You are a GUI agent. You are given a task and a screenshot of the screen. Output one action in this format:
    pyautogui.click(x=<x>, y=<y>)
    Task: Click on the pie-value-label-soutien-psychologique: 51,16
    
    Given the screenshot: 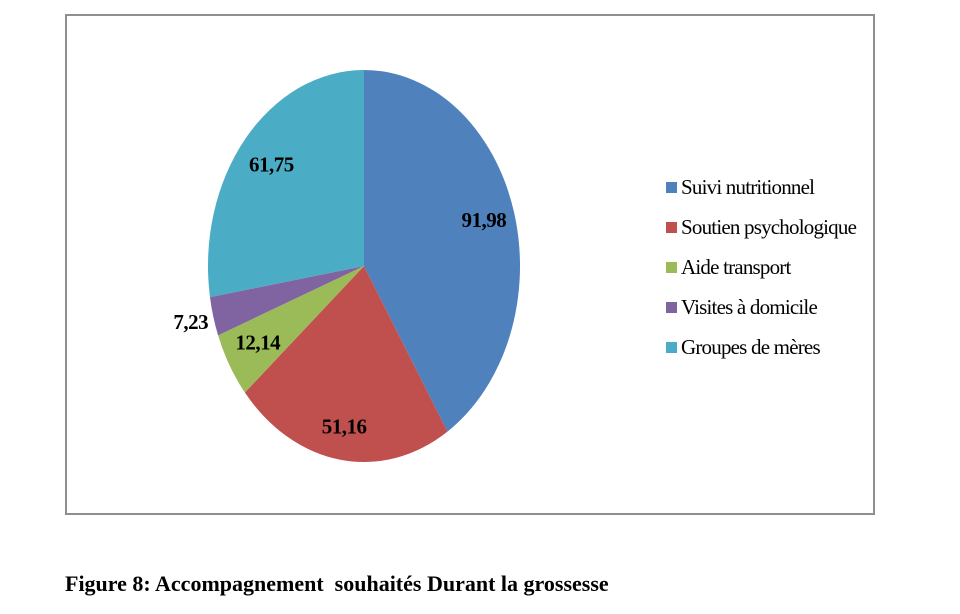 What is the action you would take?
    pyautogui.click(x=344, y=427)
    